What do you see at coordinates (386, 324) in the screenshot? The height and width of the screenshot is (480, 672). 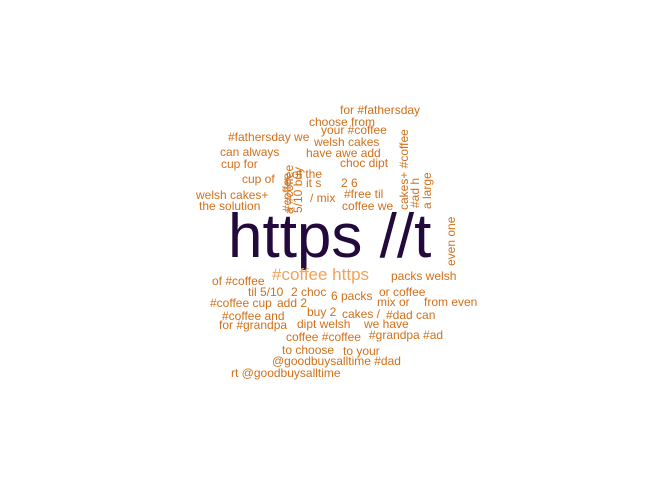 I see `word: we have` at bounding box center [386, 324].